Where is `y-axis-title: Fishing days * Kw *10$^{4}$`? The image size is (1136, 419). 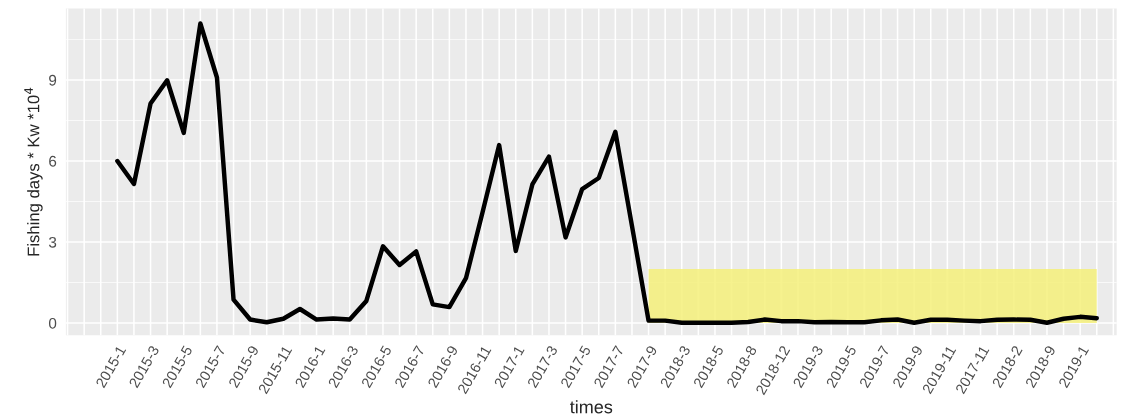
y-axis-title: Fishing days * Kw *10$^{4}$ is located at coordinates (33, 171).